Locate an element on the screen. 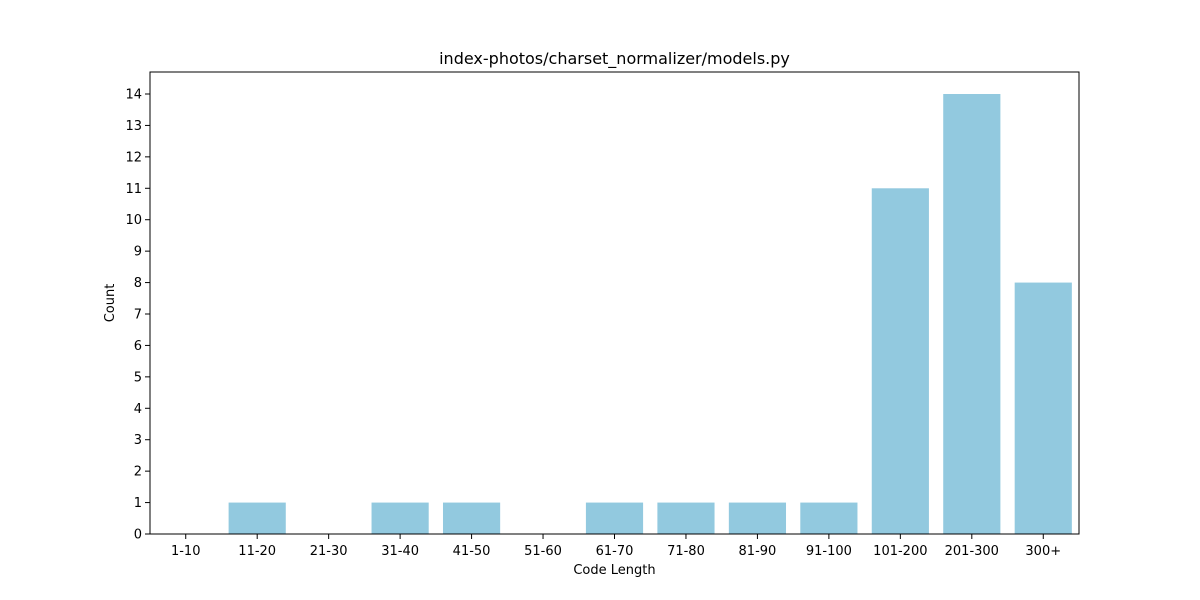  y-tick-label: 8 is located at coordinates (138, 283).